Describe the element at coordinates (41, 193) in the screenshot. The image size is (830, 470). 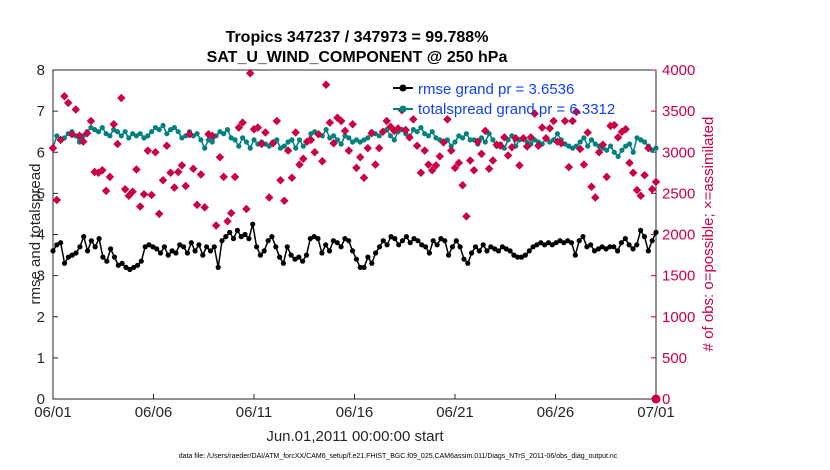
I see `y-left-tick-label: 5` at that location.